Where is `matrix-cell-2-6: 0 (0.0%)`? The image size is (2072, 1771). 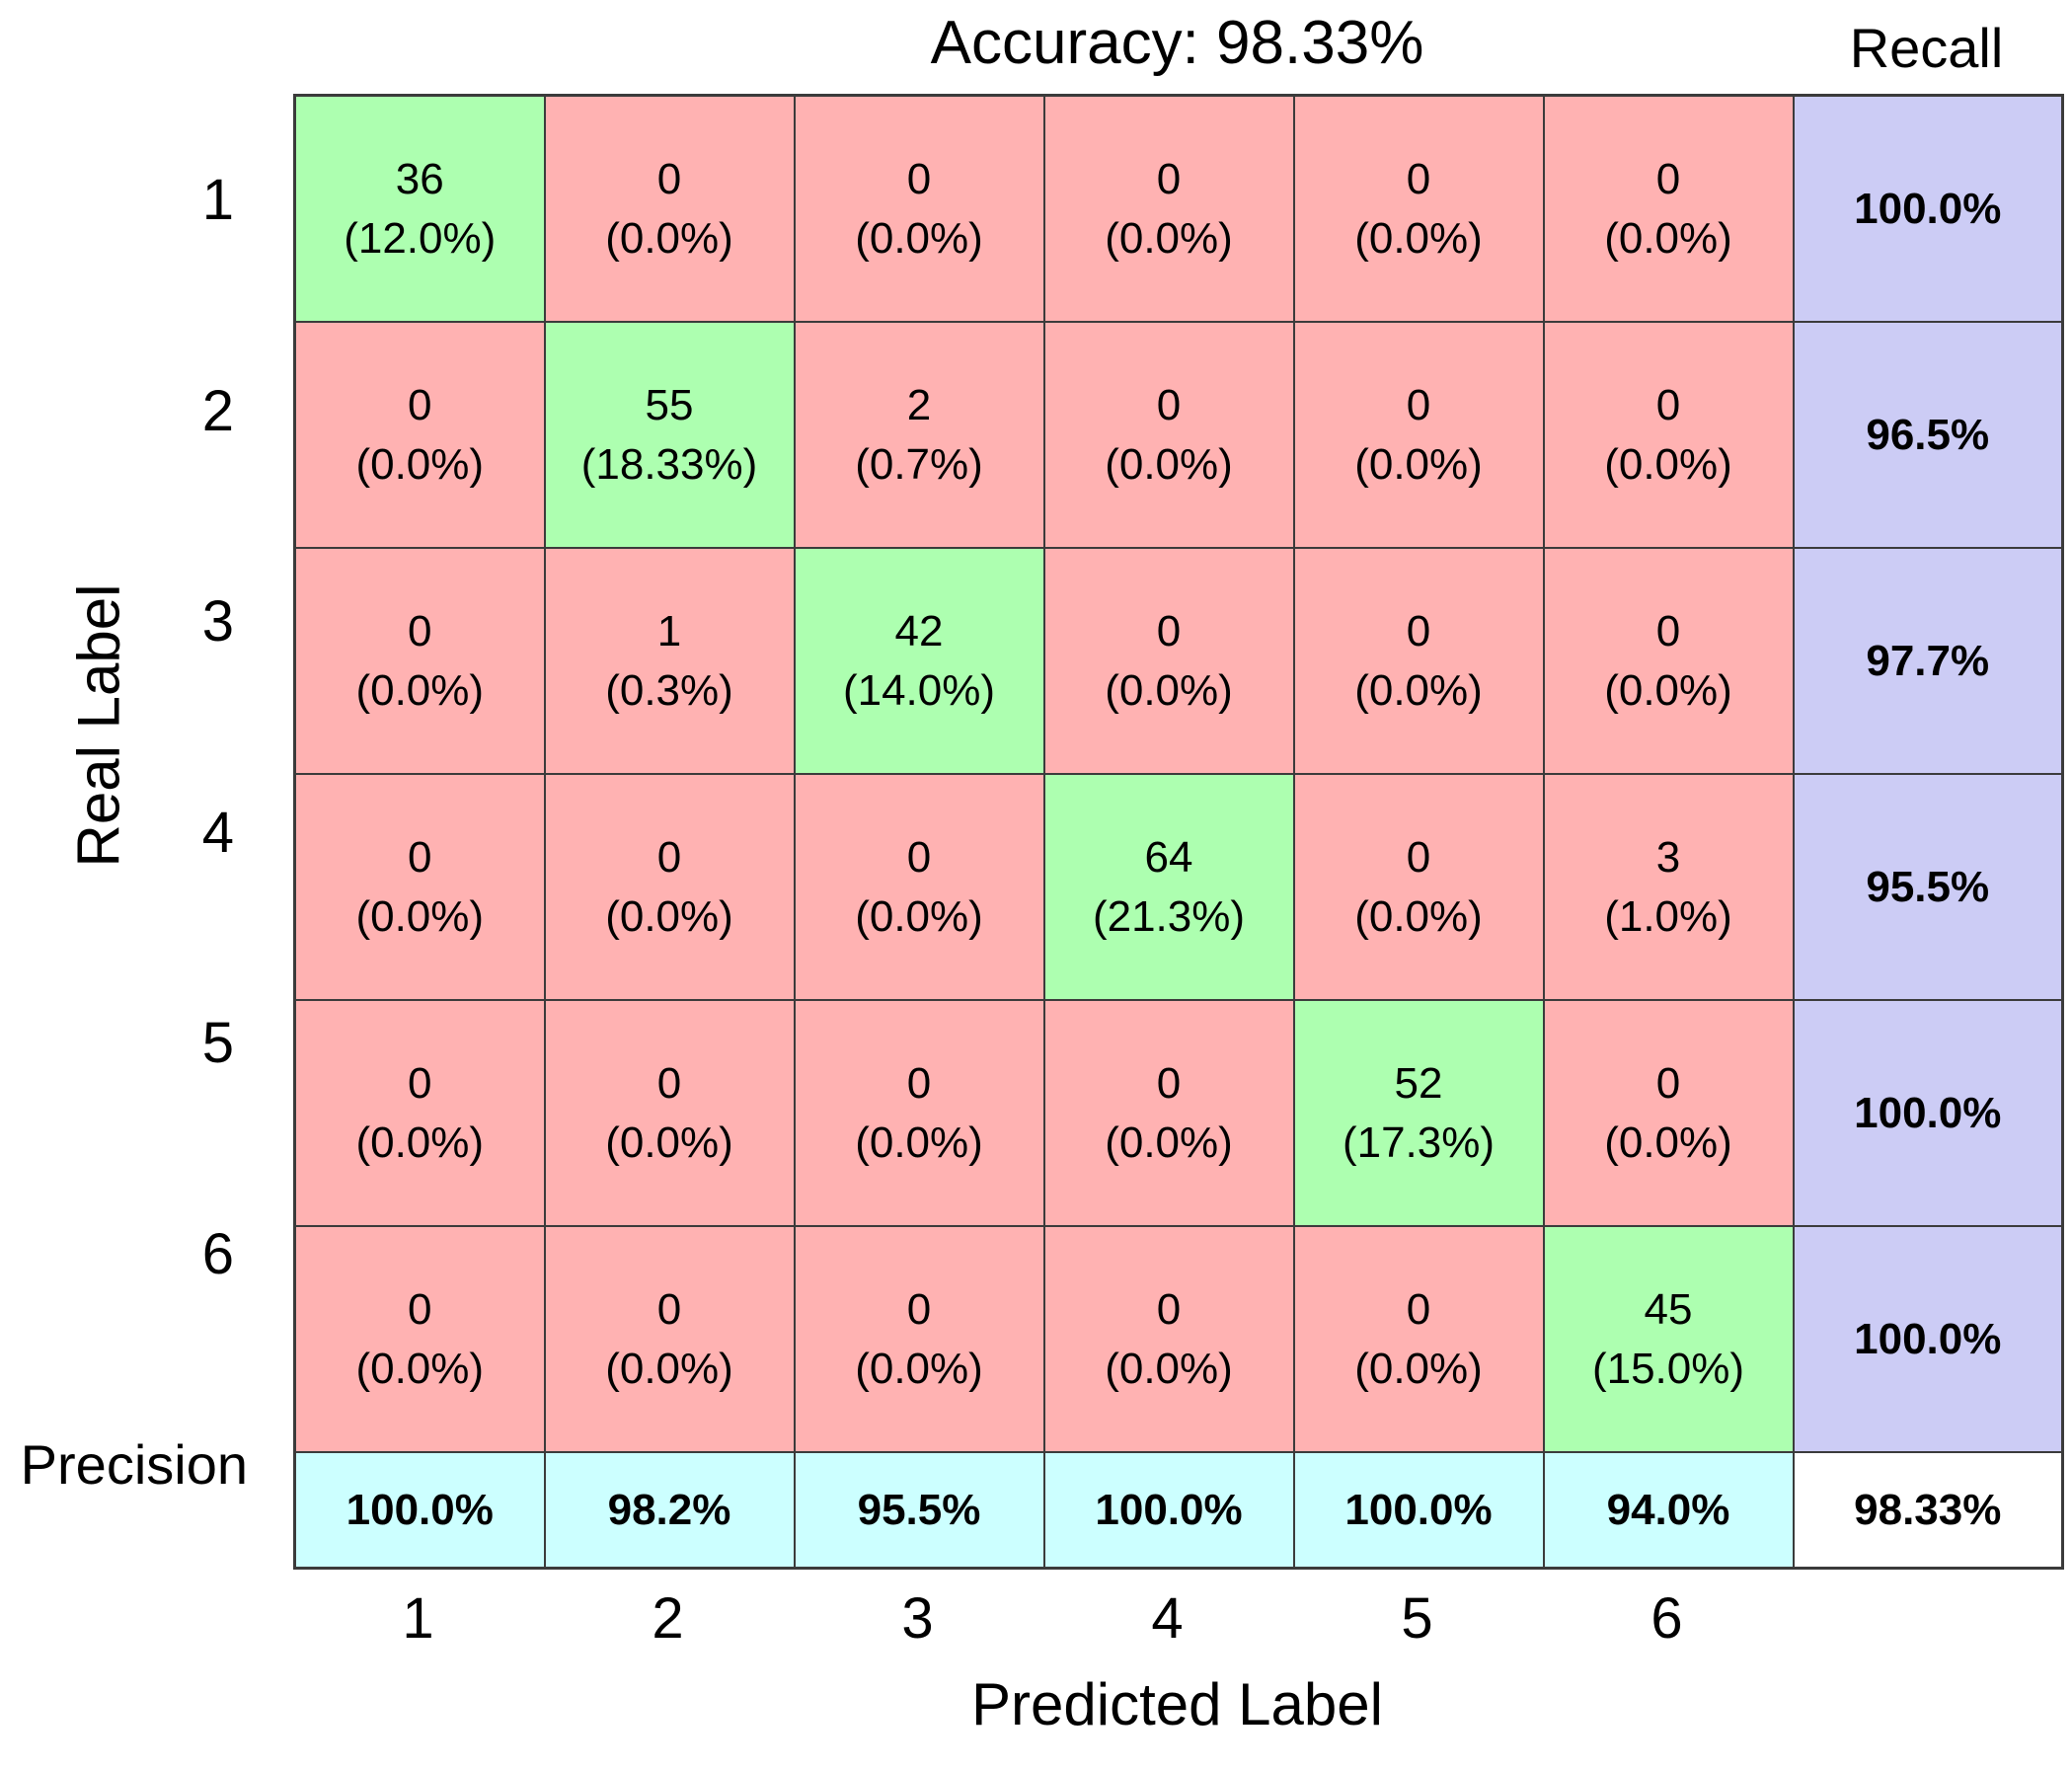 matrix-cell-2-6: 0 (0.0%) is located at coordinates (1668, 435).